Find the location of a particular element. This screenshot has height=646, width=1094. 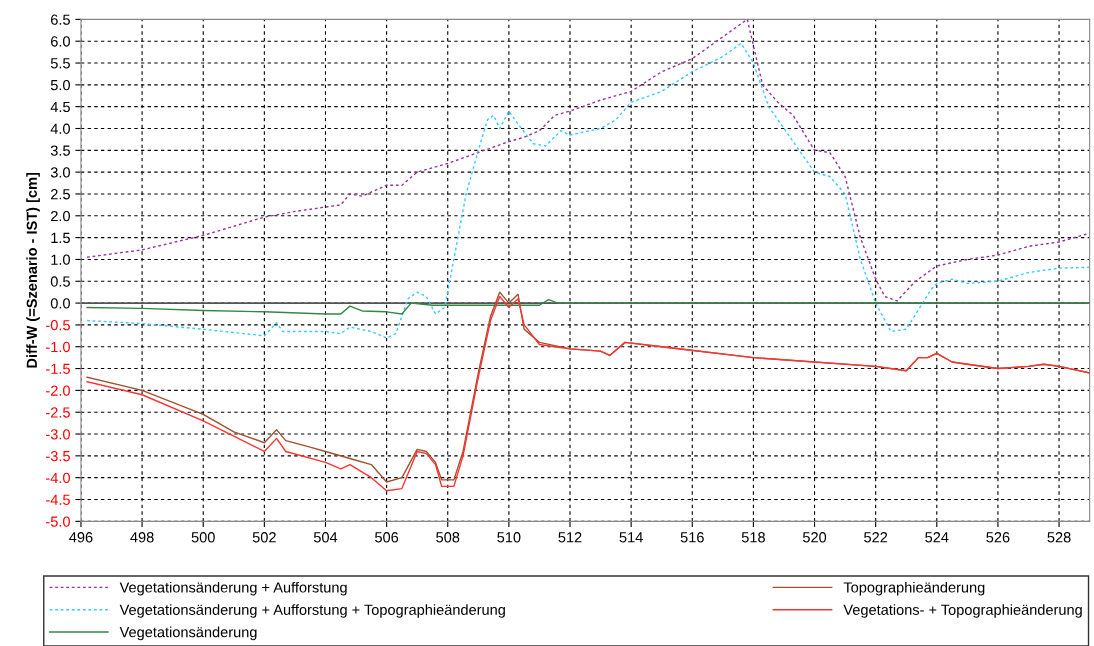

x-tick-label: 498 is located at coordinates (142, 537).